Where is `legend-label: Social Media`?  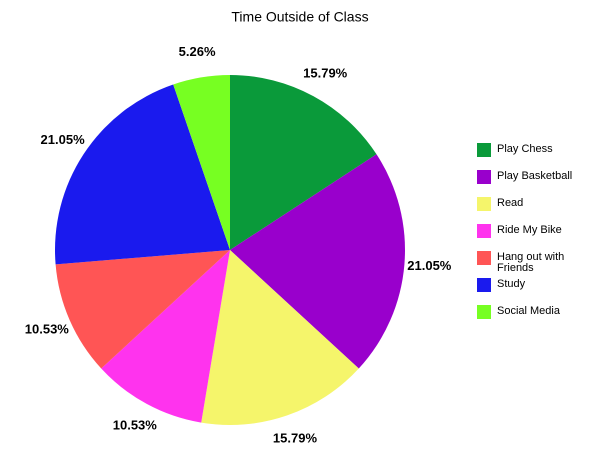 legend-label: Social Media is located at coordinates (528, 311).